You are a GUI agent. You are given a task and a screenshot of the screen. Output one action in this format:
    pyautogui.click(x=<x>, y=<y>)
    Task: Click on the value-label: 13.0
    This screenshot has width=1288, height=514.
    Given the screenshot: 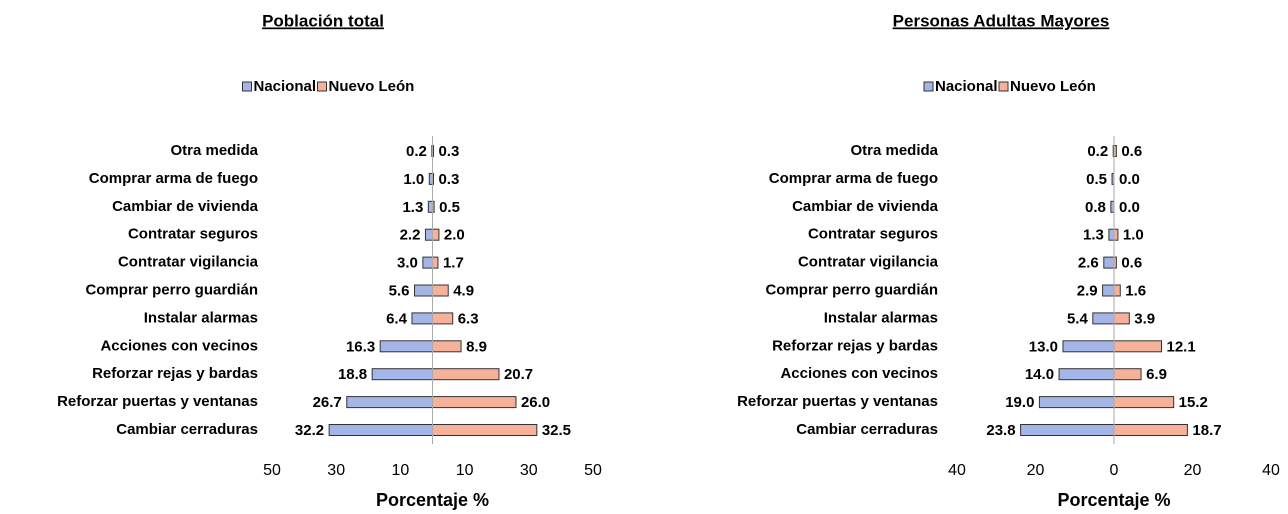 What is the action you would take?
    pyautogui.click(x=1043, y=346)
    